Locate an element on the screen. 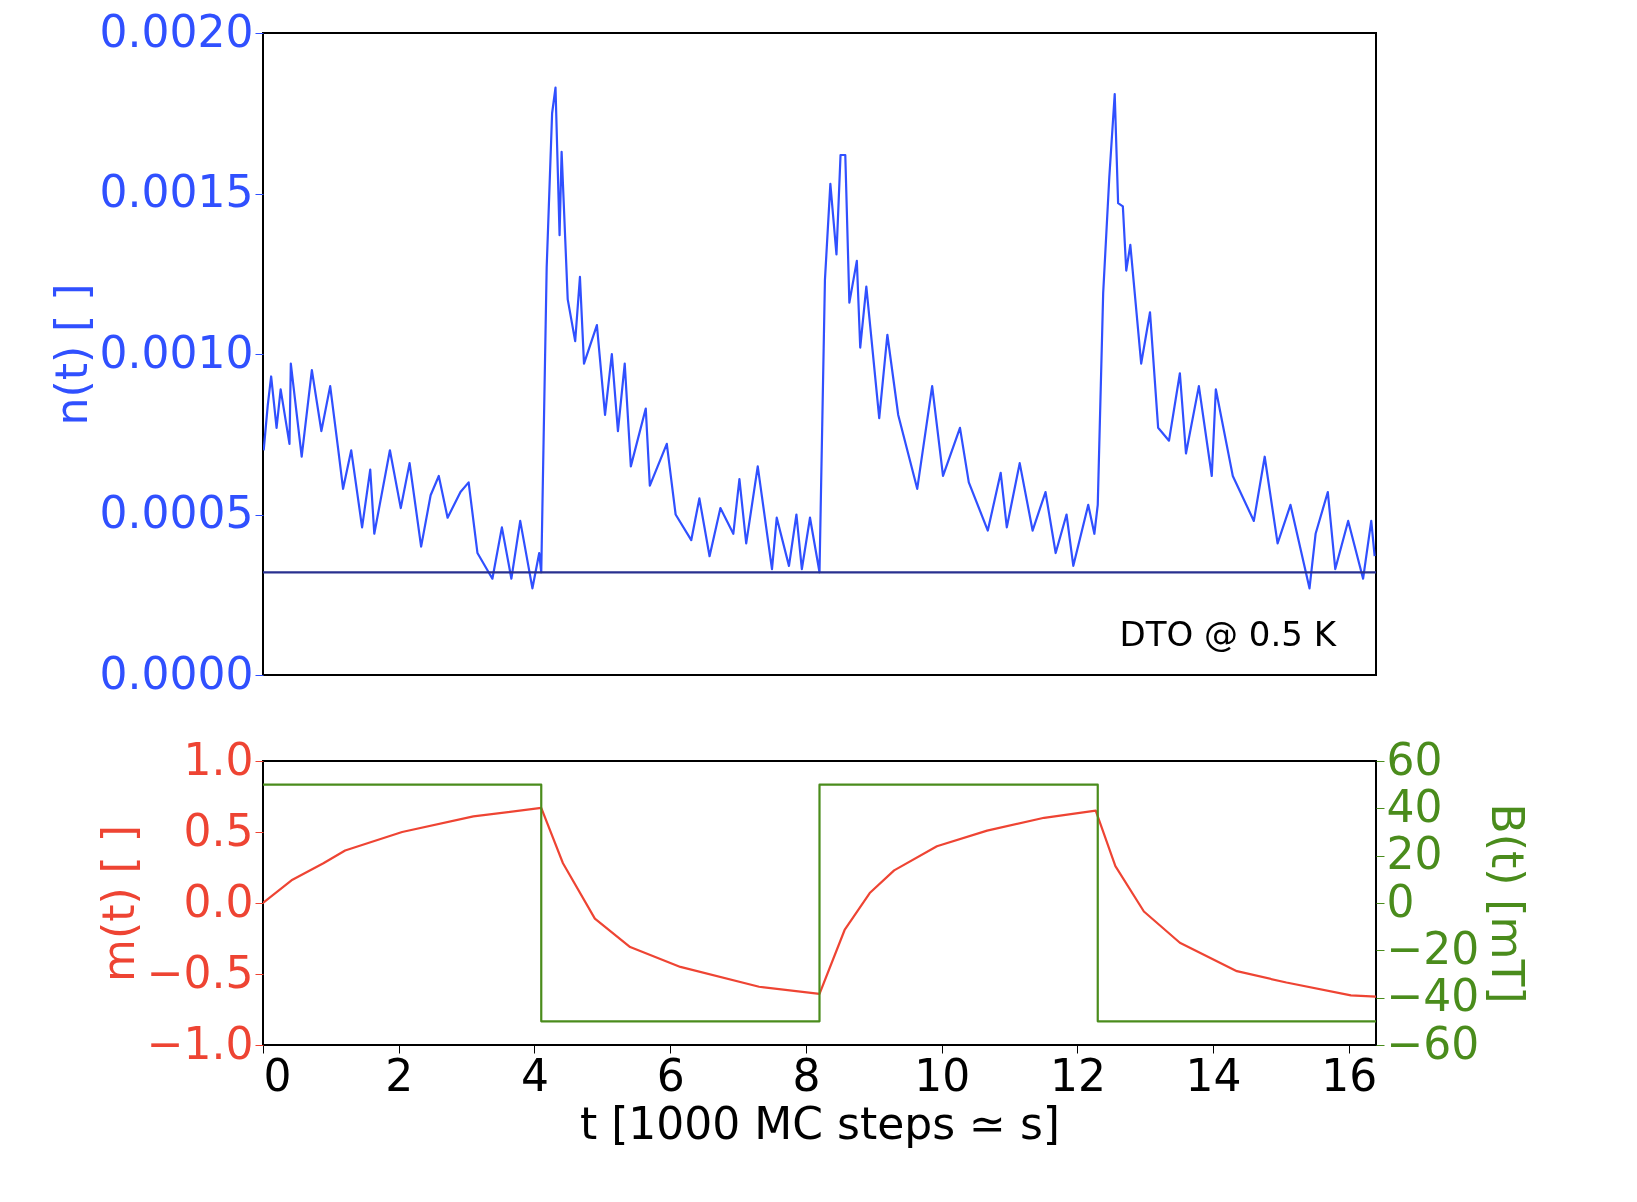  y-tick-label: −1.0 is located at coordinates (200, 1043).